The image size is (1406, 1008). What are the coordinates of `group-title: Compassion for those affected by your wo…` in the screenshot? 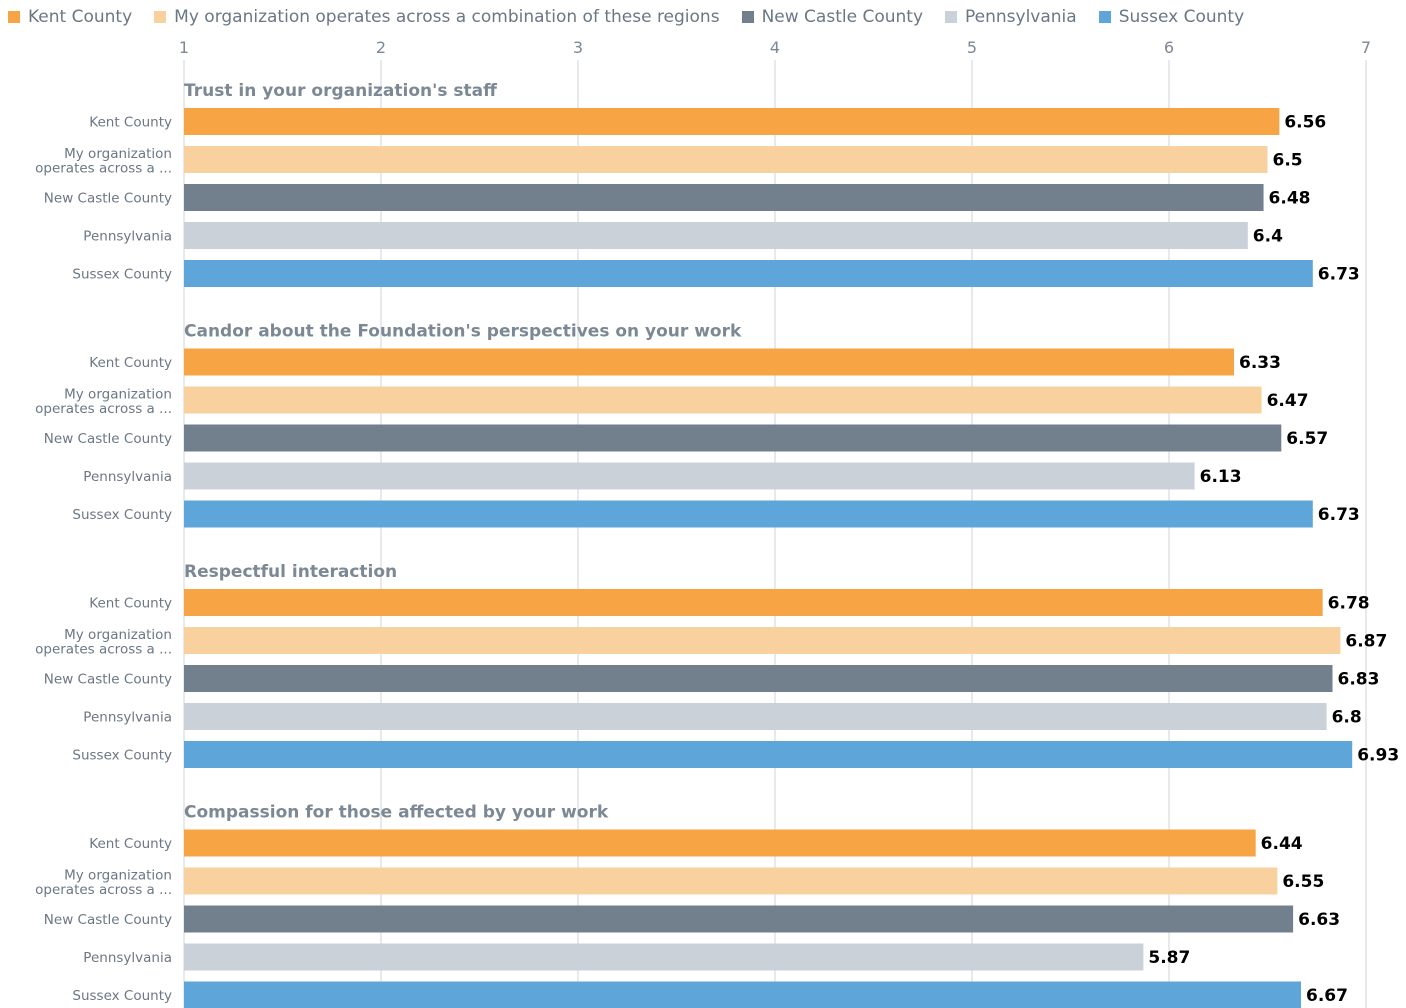 It's located at (396, 813).